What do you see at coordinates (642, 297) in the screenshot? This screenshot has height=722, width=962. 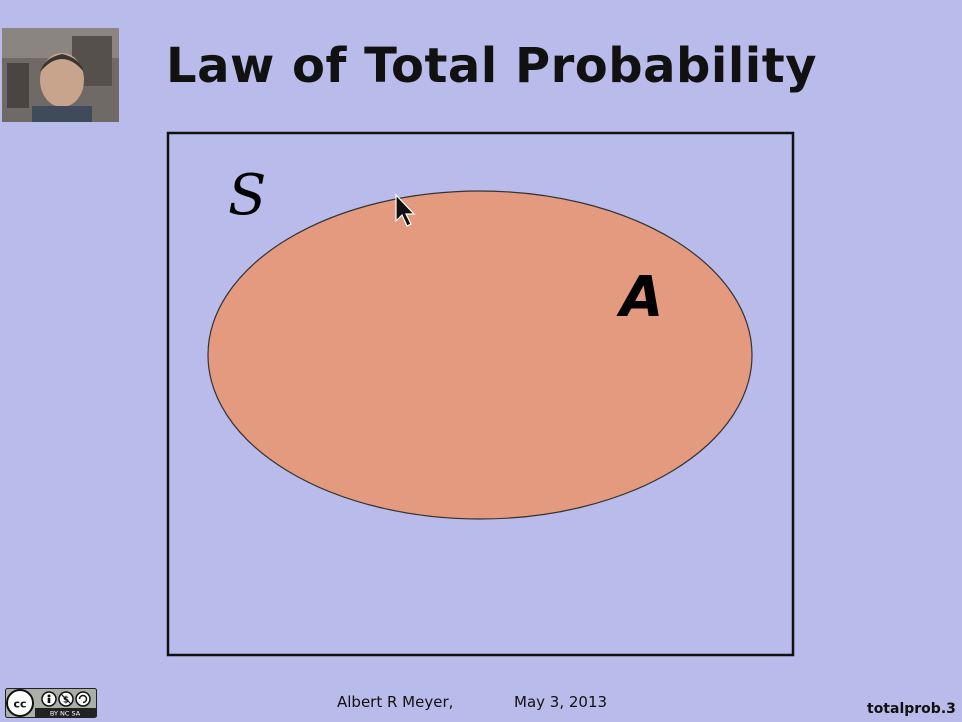 I see `event-a-label: A` at bounding box center [642, 297].